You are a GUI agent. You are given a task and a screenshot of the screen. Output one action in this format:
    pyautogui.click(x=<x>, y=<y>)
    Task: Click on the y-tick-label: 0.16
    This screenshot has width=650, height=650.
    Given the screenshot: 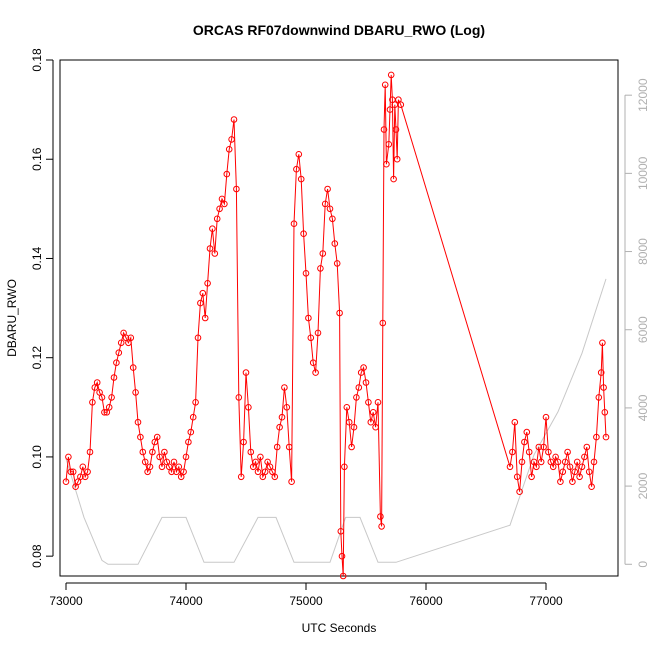 What is the action you would take?
    pyautogui.click(x=37, y=159)
    